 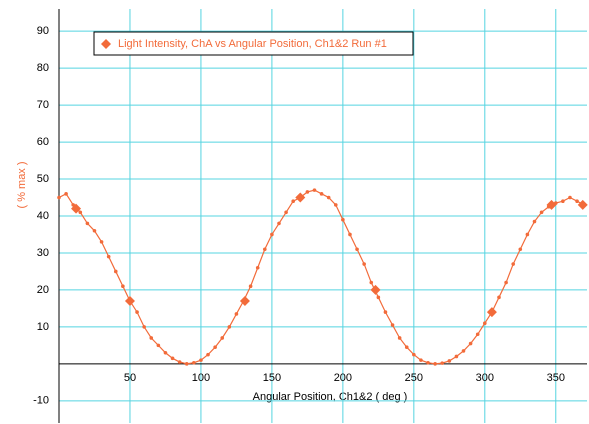 What do you see at coordinates (343, 378) in the screenshot?
I see `x-tick-label: 200` at bounding box center [343, 378].